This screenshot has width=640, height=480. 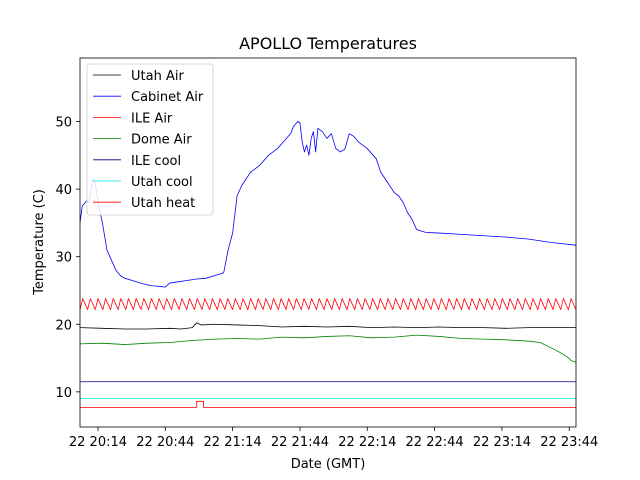 I want to click on x-tick-label: 22 20:14, so click(x=98, y=442).